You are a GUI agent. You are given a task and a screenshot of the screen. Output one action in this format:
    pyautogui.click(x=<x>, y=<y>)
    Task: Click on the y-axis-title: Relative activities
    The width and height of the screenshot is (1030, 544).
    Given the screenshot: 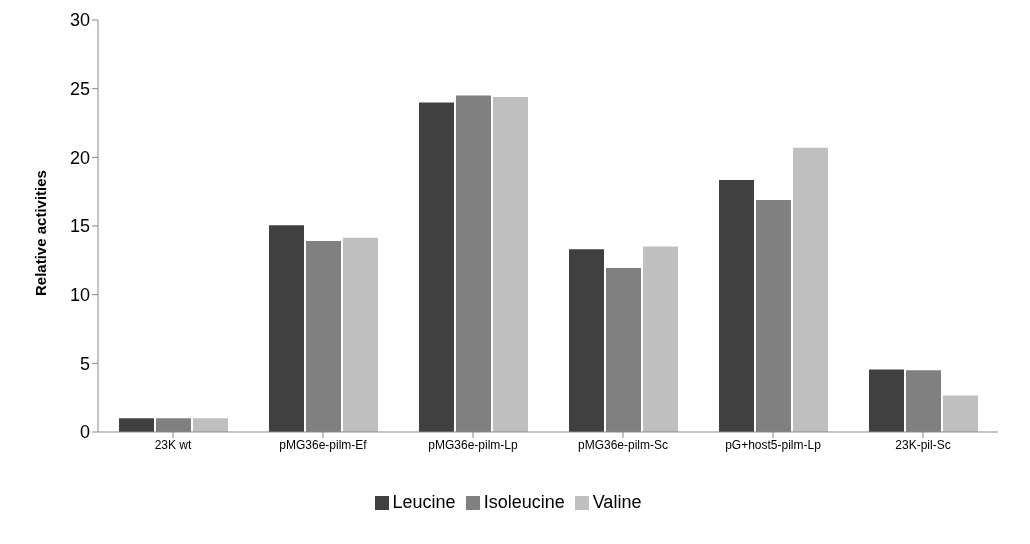 What is the action you would take?
    pyautogui.click(x=41, y=233)
    